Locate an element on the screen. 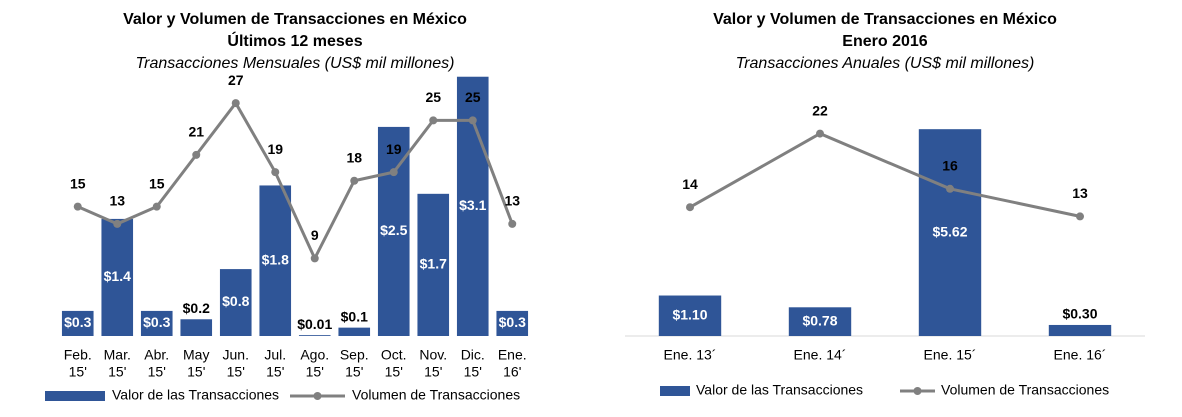 This screenshot has height=417, width=1182. x-tick-label: Dic. is located at coordinates (473, 355).